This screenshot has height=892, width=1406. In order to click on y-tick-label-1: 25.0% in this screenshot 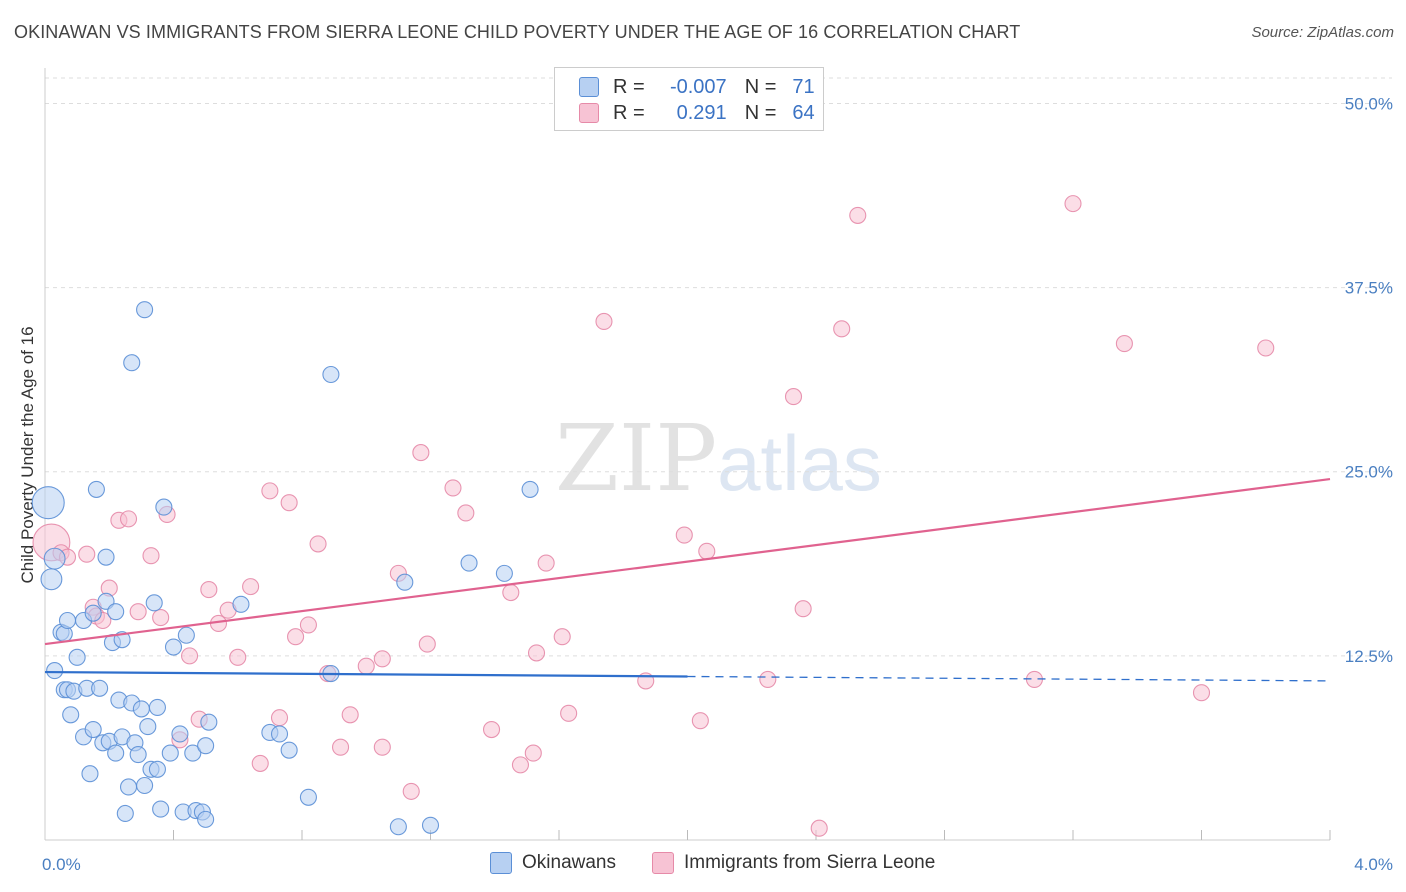, I will do `click(1369, 472)`.